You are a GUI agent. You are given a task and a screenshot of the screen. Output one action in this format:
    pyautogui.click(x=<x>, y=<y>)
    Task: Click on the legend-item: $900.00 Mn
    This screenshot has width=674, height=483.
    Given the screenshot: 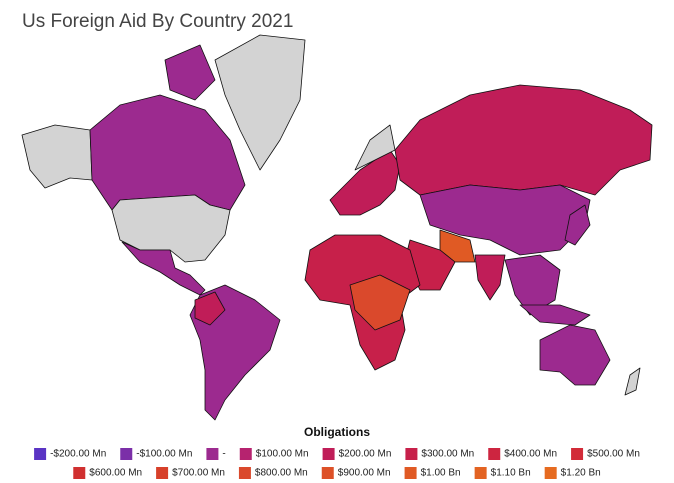 What is the action you would take?
    pyautogui.click(x=356, y=473)
    